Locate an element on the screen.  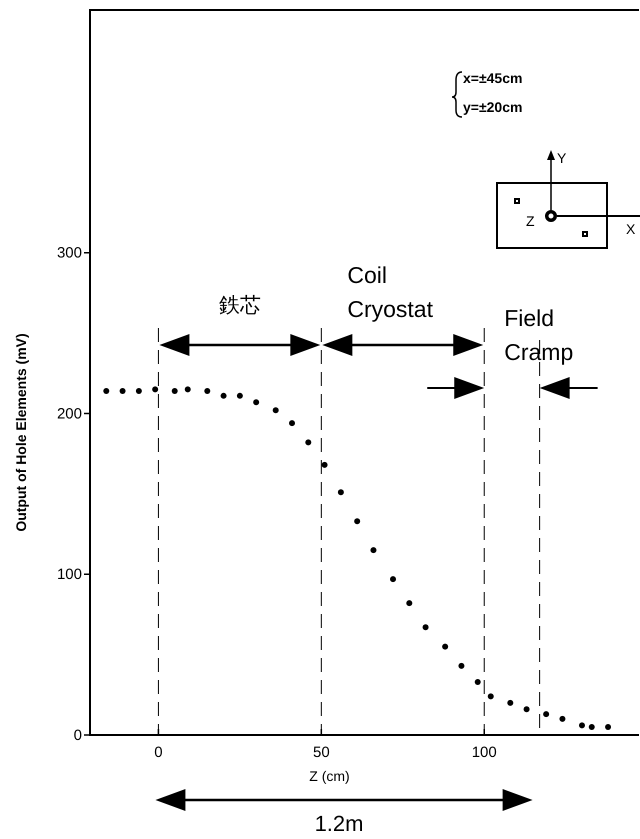
annotation: Coil Cryostat is located at coordinates (390, 292).